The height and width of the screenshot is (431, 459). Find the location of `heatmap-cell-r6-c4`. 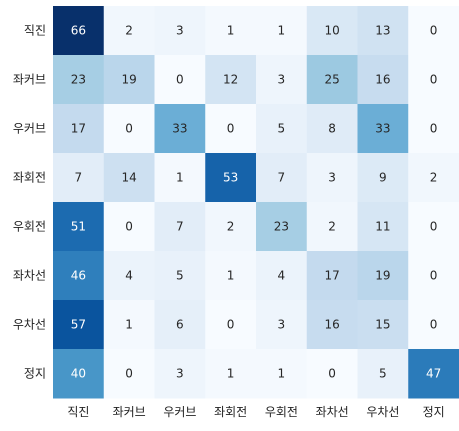

heatmap-cell-r6-c4 is located at coordinates (282, 325).